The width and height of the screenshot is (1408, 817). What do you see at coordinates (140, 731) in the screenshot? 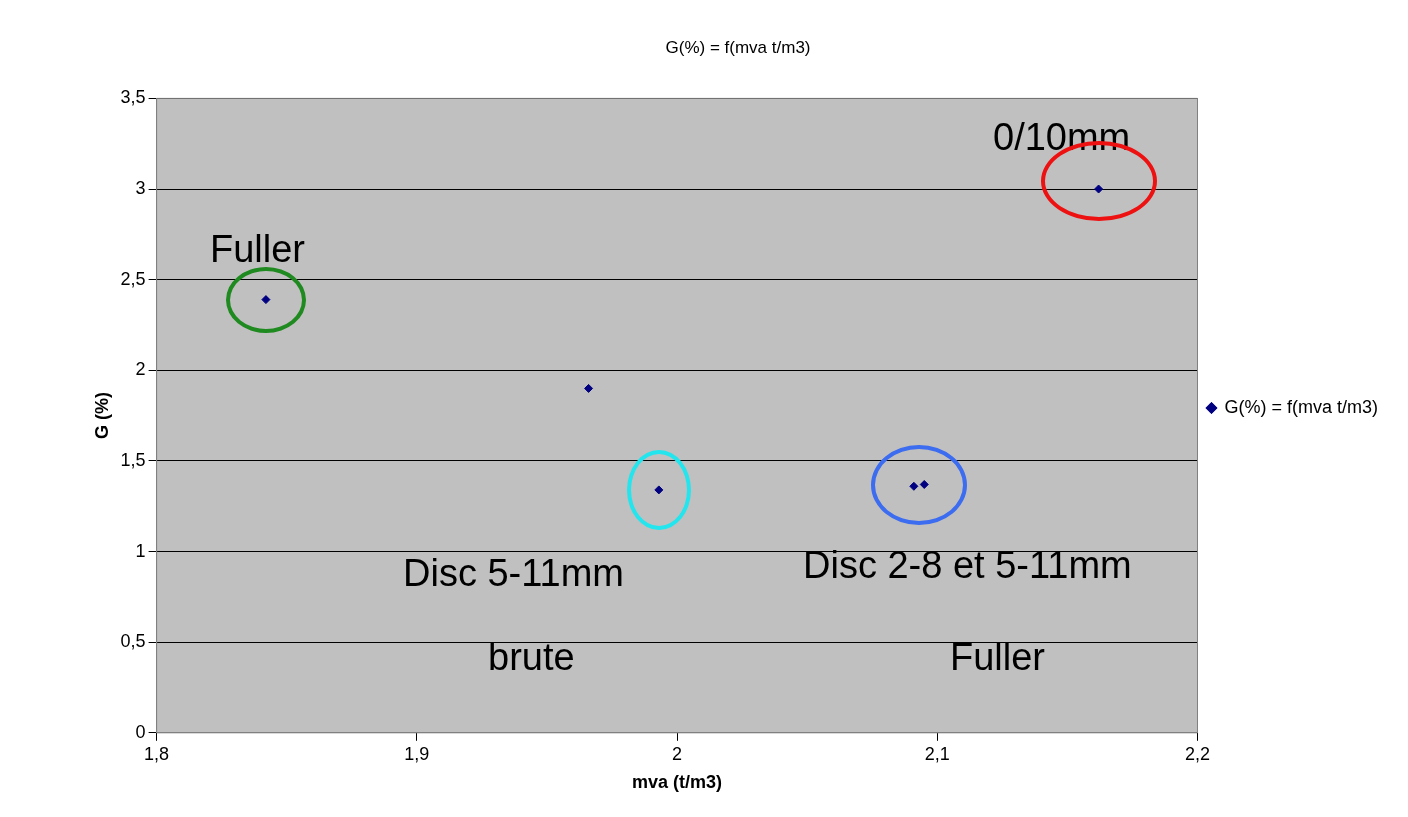
I see `y-tick-label: 0` at bounding box center [140, 731].